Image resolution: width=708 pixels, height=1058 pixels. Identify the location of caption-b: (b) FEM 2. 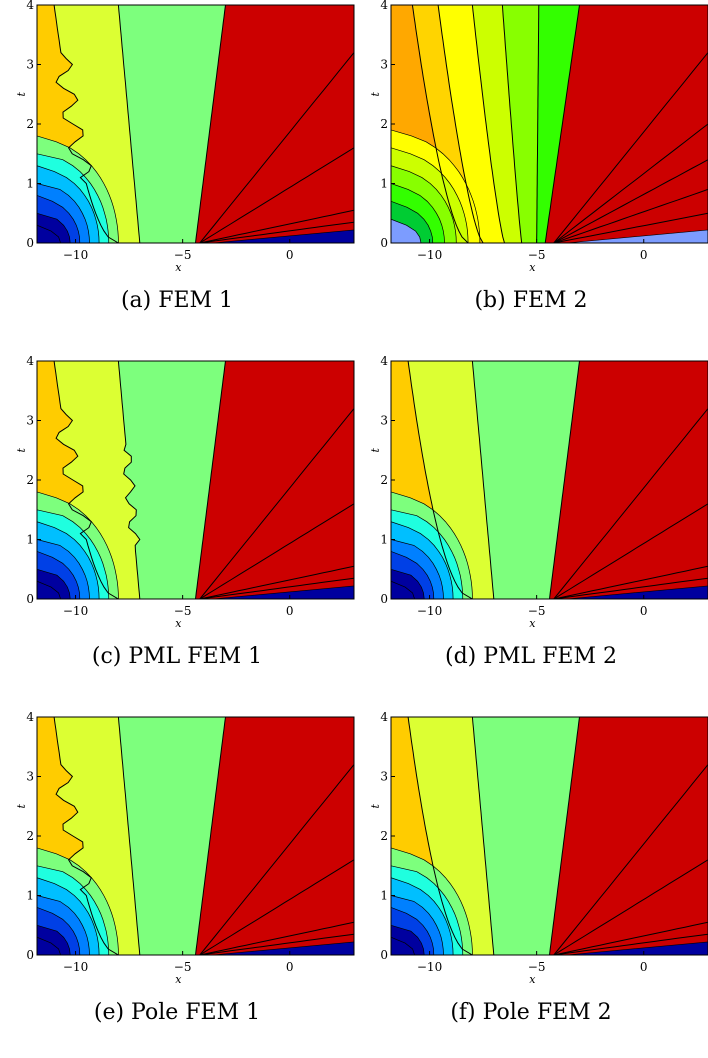
(531, 300).